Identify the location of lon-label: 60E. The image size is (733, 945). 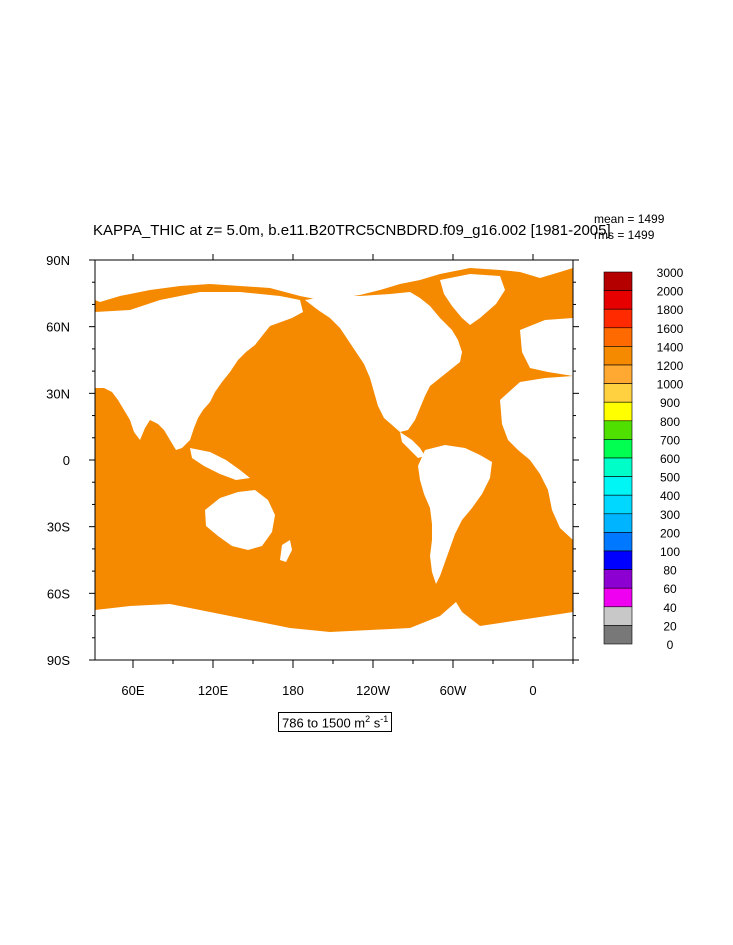
(132, 690).